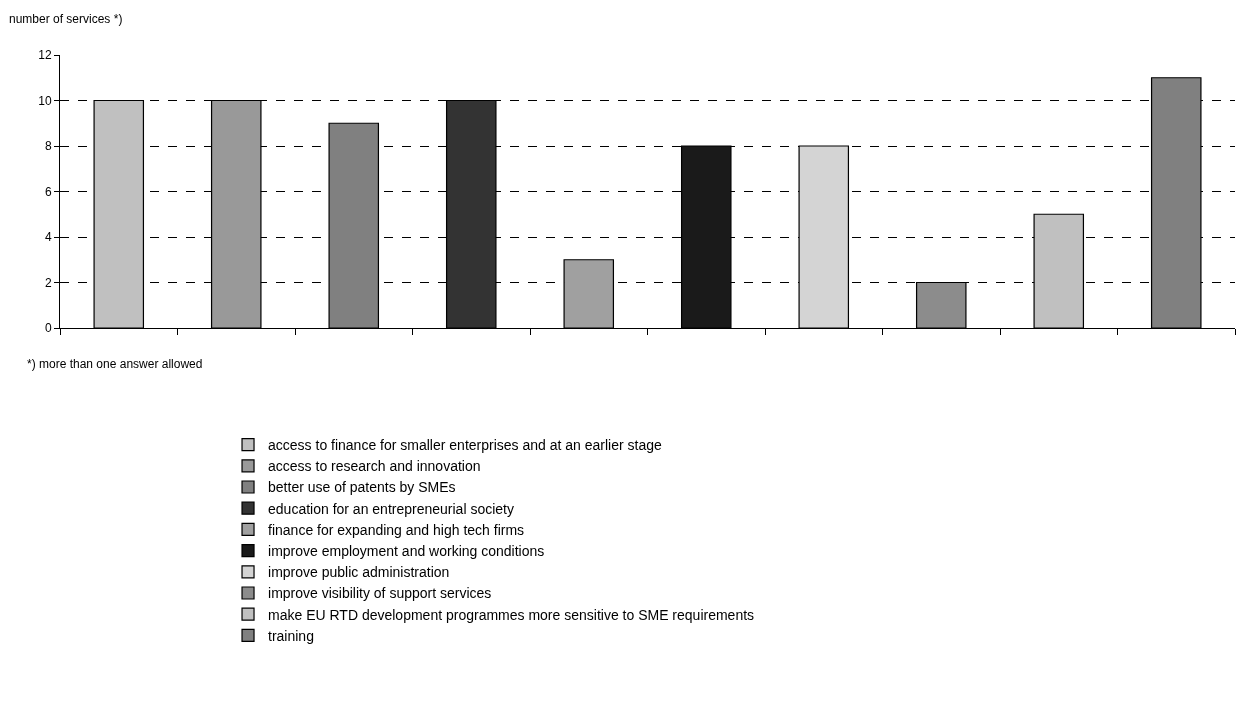 The height and width of the screenshot is (717, 1240). I want to click on y-tick-label: 2, so click(48, 282).